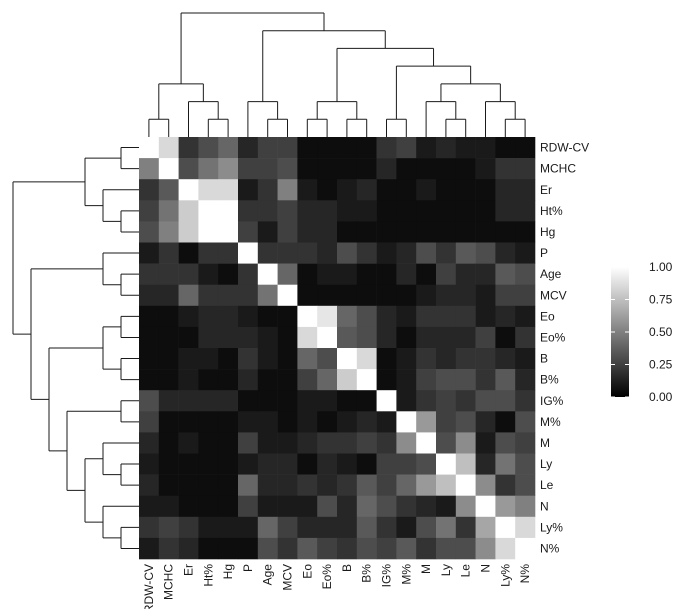 This screenshot has width=697, height=609. Describe the element at coordinates (426, 337) in the screenshot. I see `heatmap-cell-Eo%-M` at that location.